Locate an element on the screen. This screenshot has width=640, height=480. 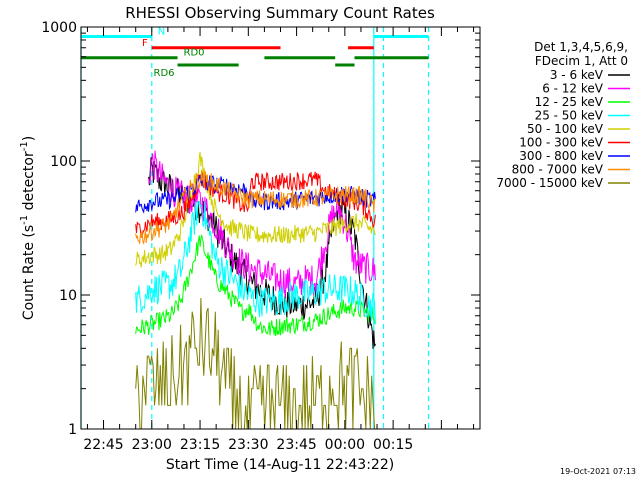
flag-label-rd6: RD6 is located at coordinates (164, 73).